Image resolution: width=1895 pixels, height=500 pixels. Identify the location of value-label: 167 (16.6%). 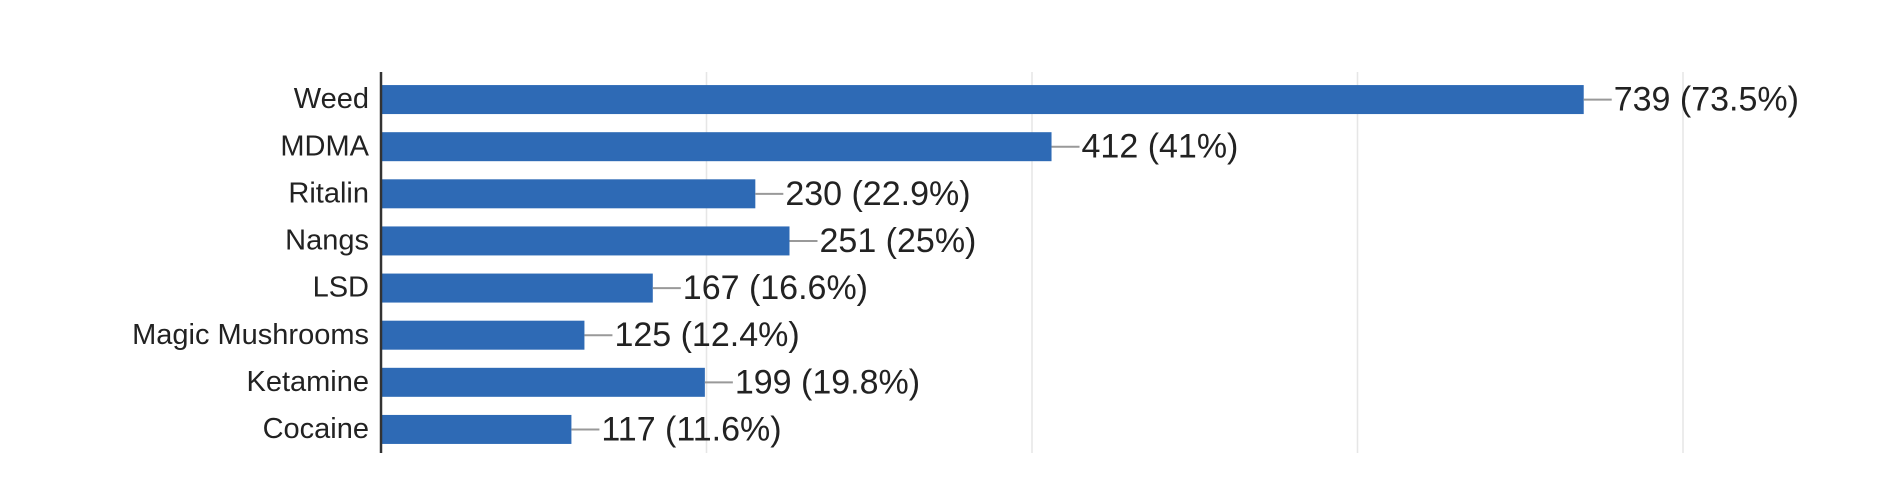
(775, 288).